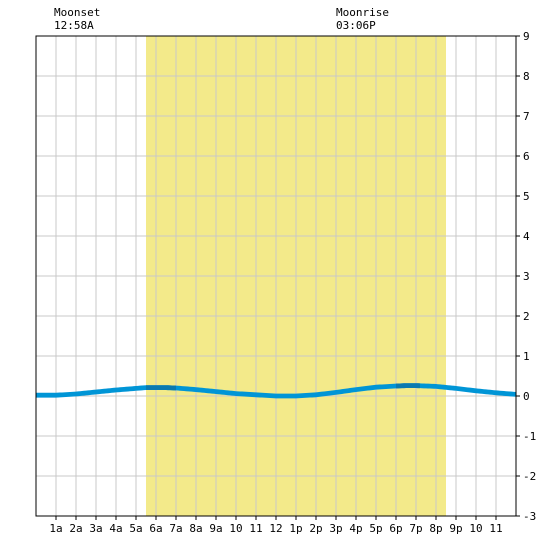 Image resolution: width=550 pixels, height=550 pixels. What do you see at coordinates (155, 528) in the screenshot?
I see `x-tick-label: 6a` at bounding box center [155, 528].